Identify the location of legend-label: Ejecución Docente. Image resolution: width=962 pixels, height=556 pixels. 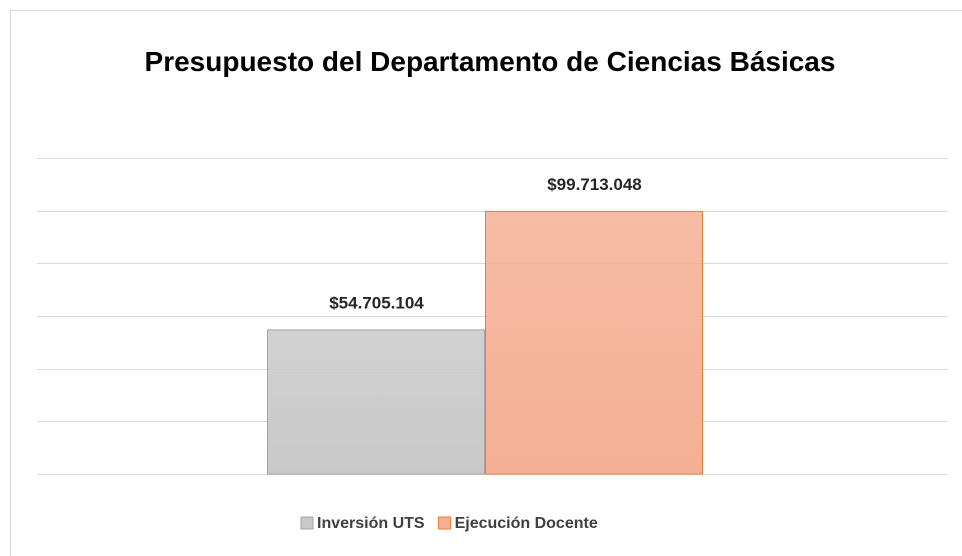
(526, 523).